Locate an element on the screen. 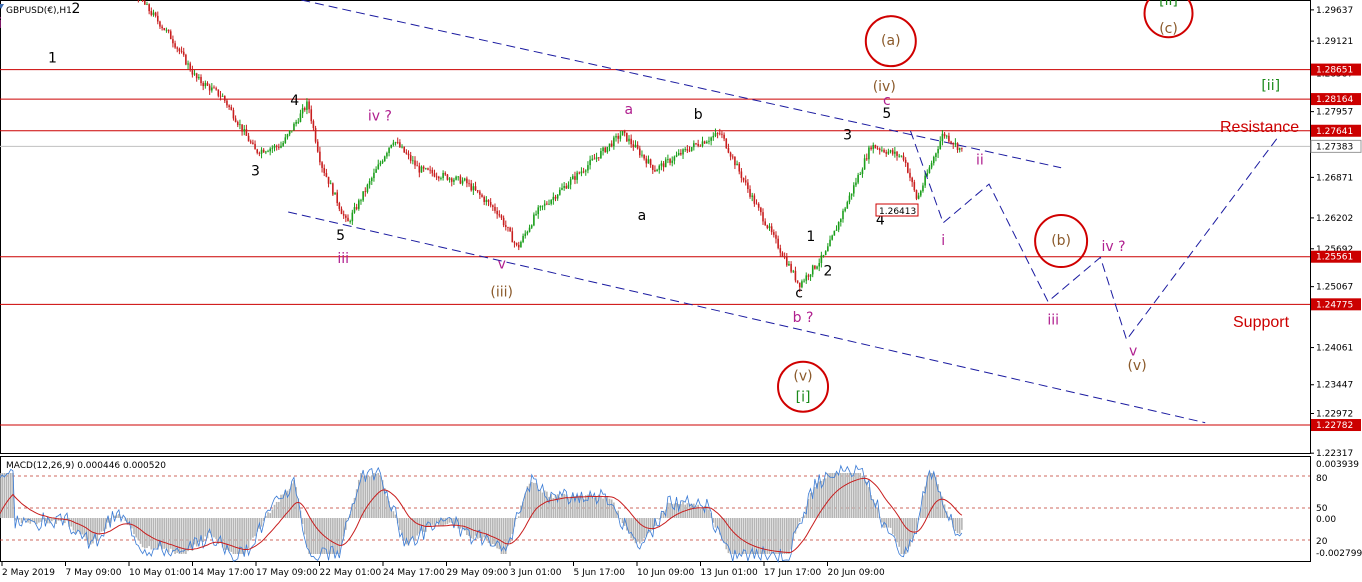  wave-label: [ii] is located at coordinates (1270, 86).